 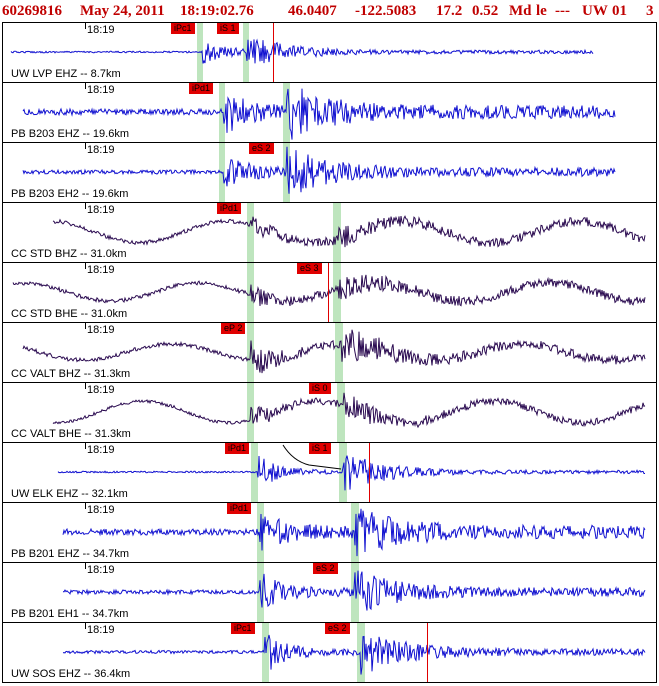 I want to click on station-label: PB B203 EH2 -- 19.6km, so click(x=70, y=194).